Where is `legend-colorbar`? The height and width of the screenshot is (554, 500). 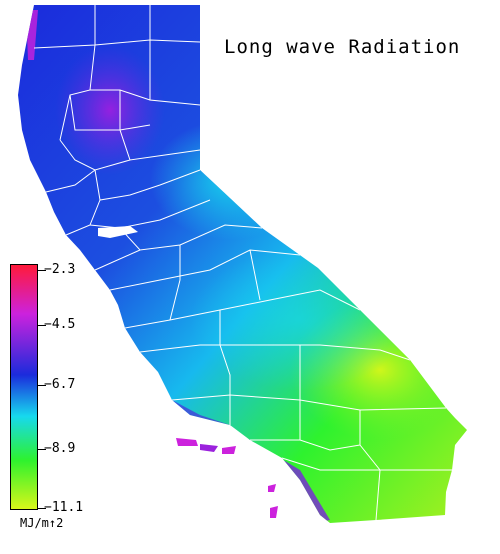 legend-colorbar is located at coordinates (24, 387).